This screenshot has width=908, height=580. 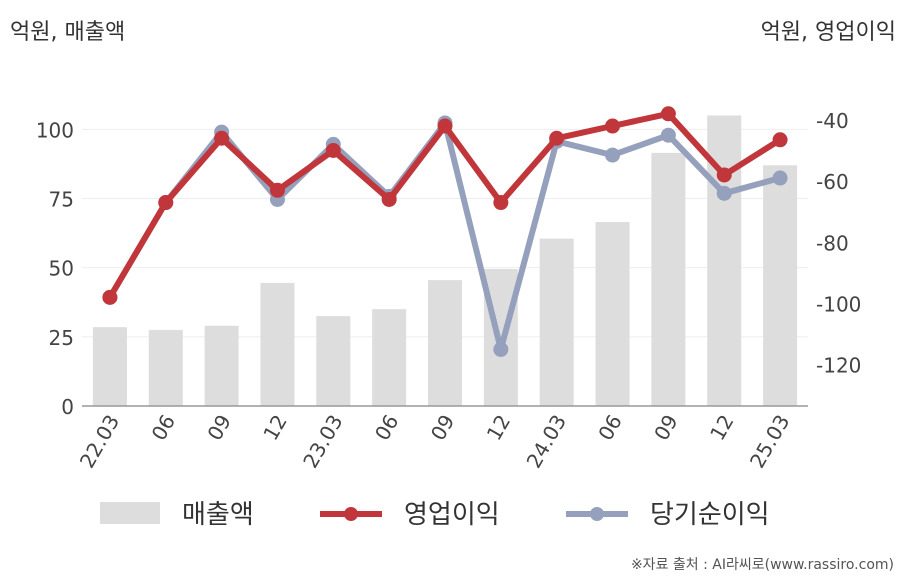 I want to click on left-tick-0: 0, so click(x=67, y=407).